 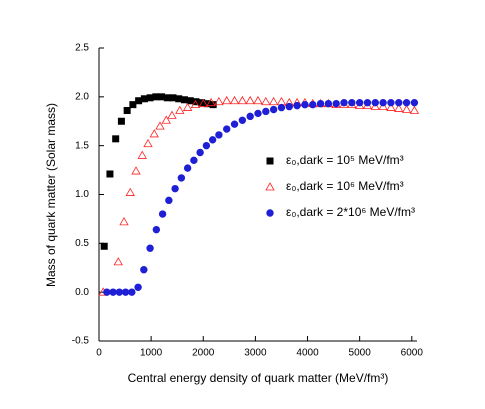 What do you see at coordinates (307, 353) in the screenshot?
I see `x-tick-label: 4000` at bounding box center [307, 353].